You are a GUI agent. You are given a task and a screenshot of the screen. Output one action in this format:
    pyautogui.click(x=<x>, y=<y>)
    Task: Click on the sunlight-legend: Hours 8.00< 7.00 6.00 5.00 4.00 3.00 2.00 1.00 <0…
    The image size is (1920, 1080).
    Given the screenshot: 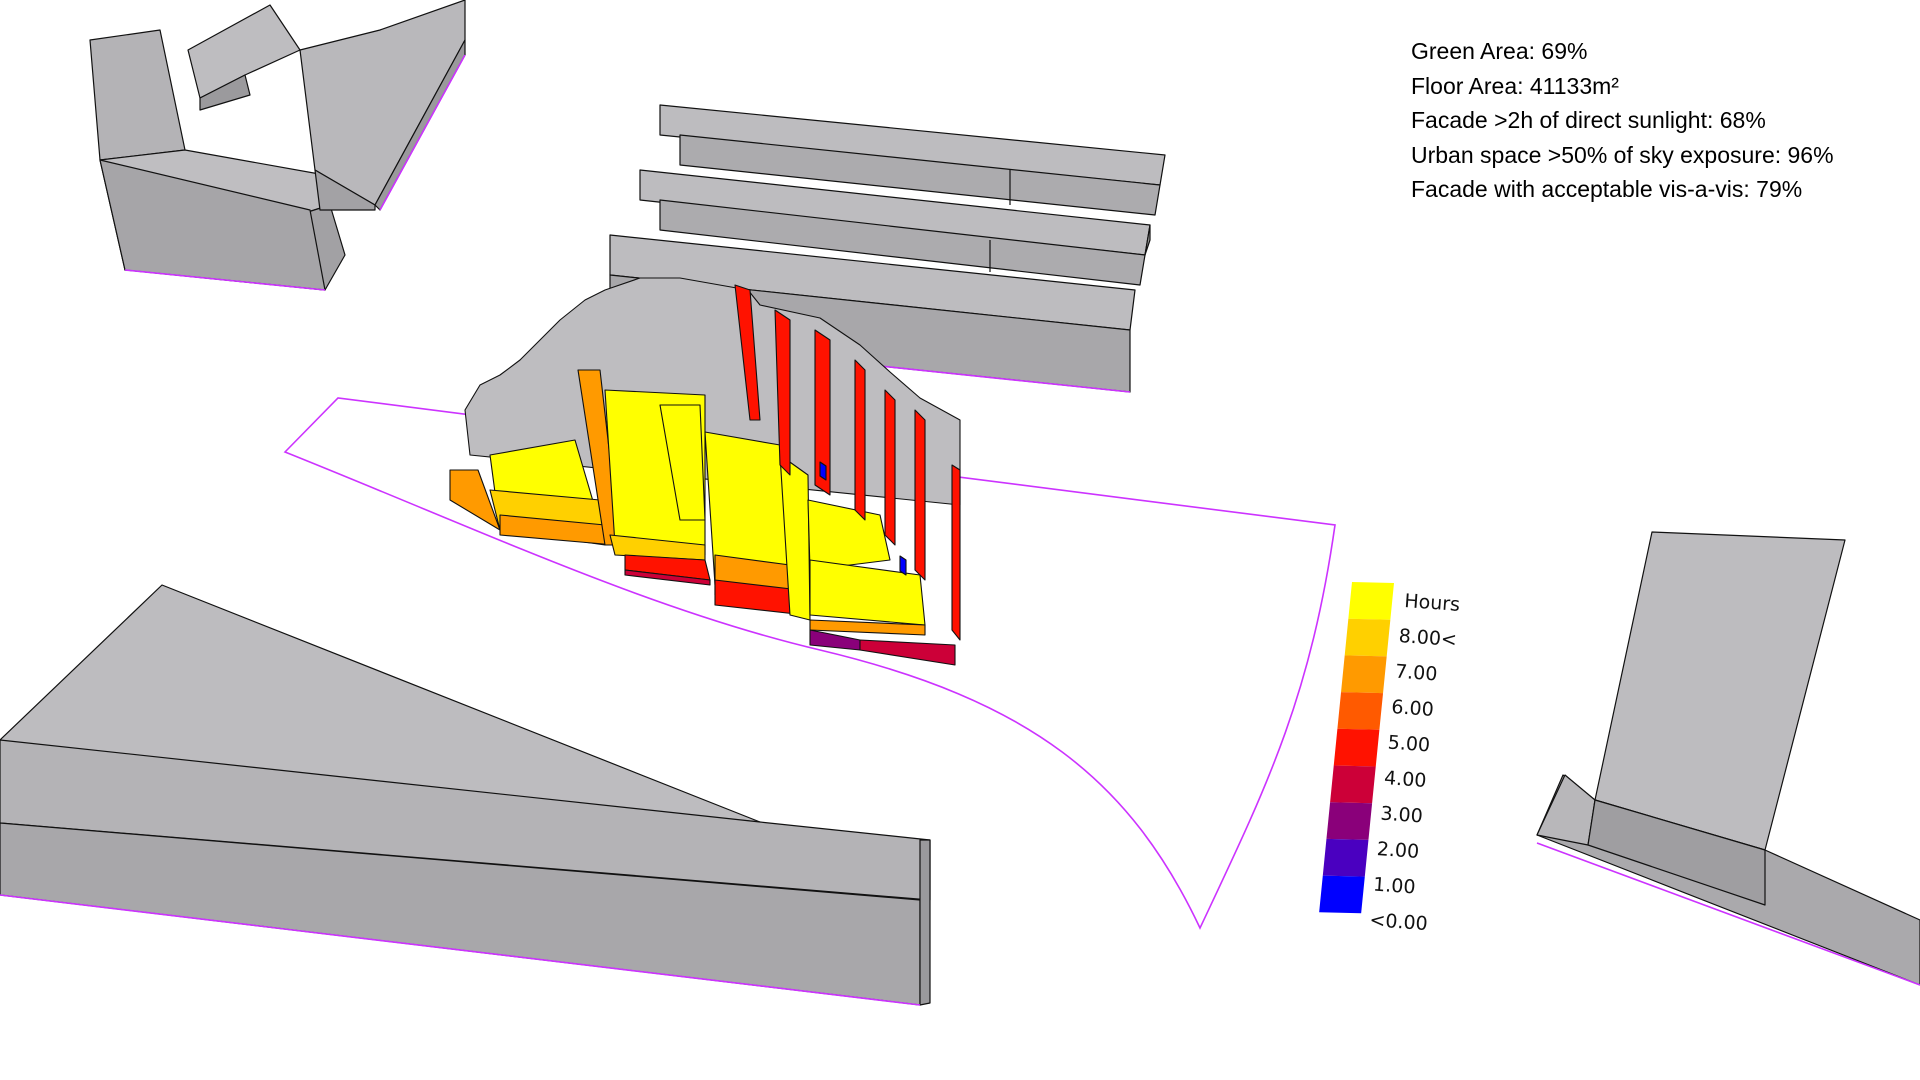 What is the action you would take?
    pyautogui.click(x=1390, y=758)
    